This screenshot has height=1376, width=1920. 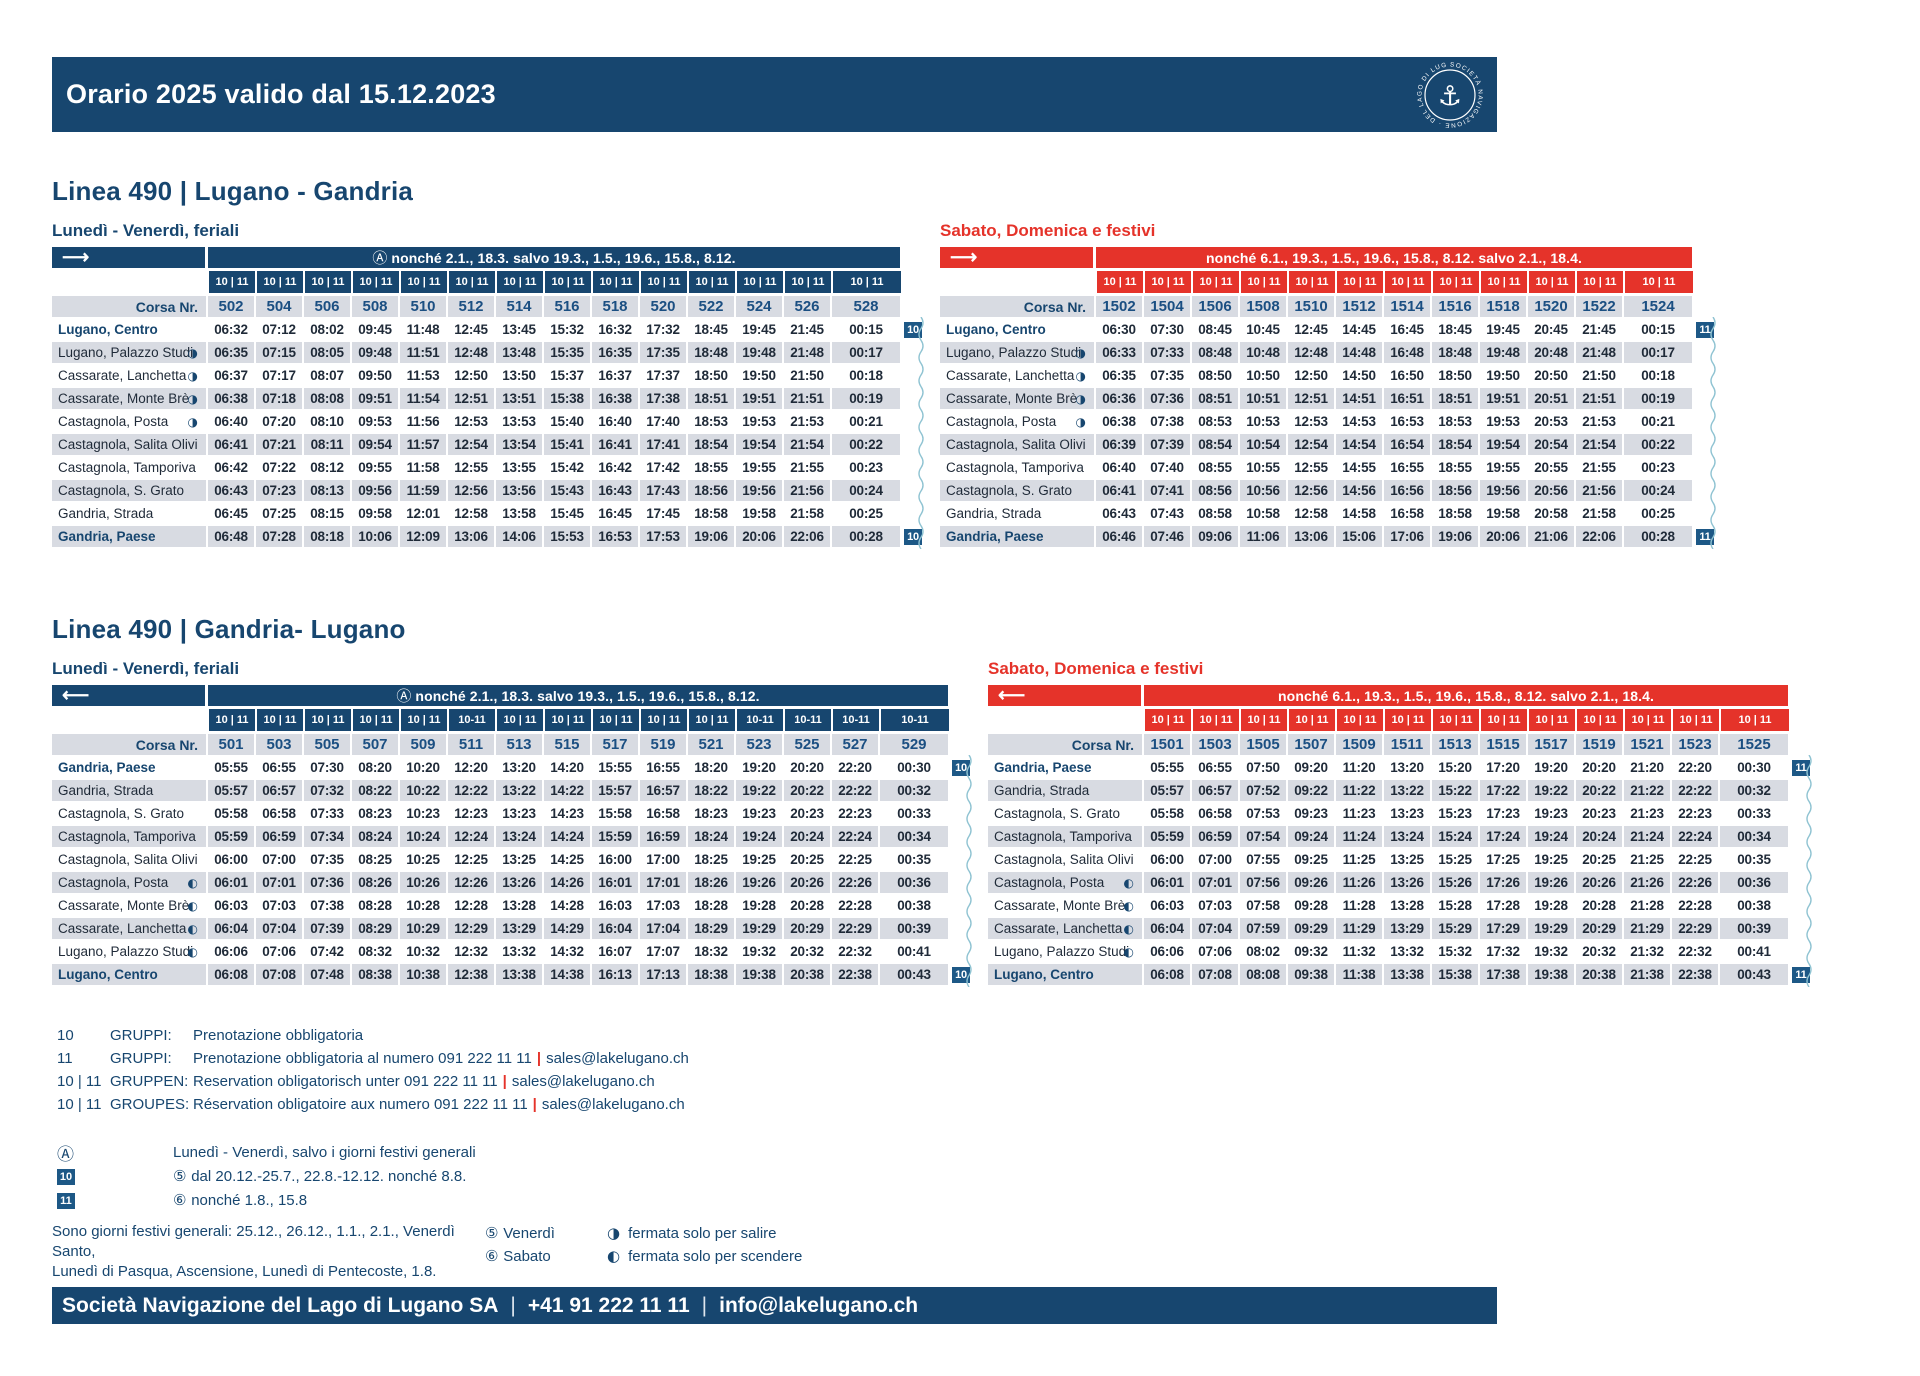 I want to click on time-cell: 05:59, so click(x=1168, y=837).